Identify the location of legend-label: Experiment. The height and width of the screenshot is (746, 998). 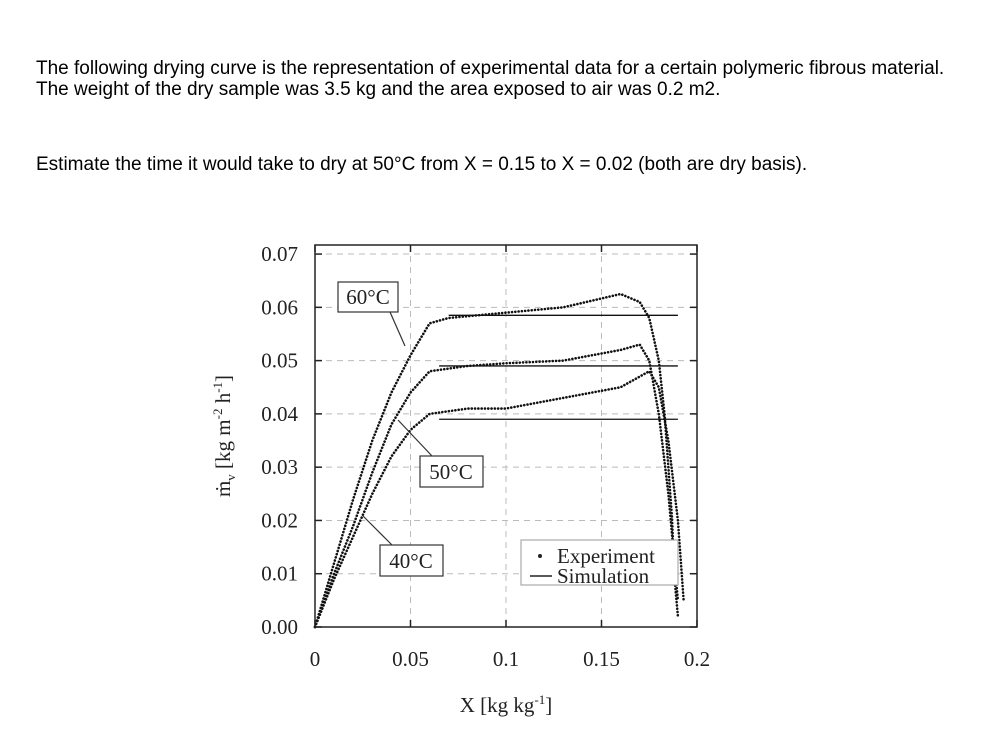
(606, 556).